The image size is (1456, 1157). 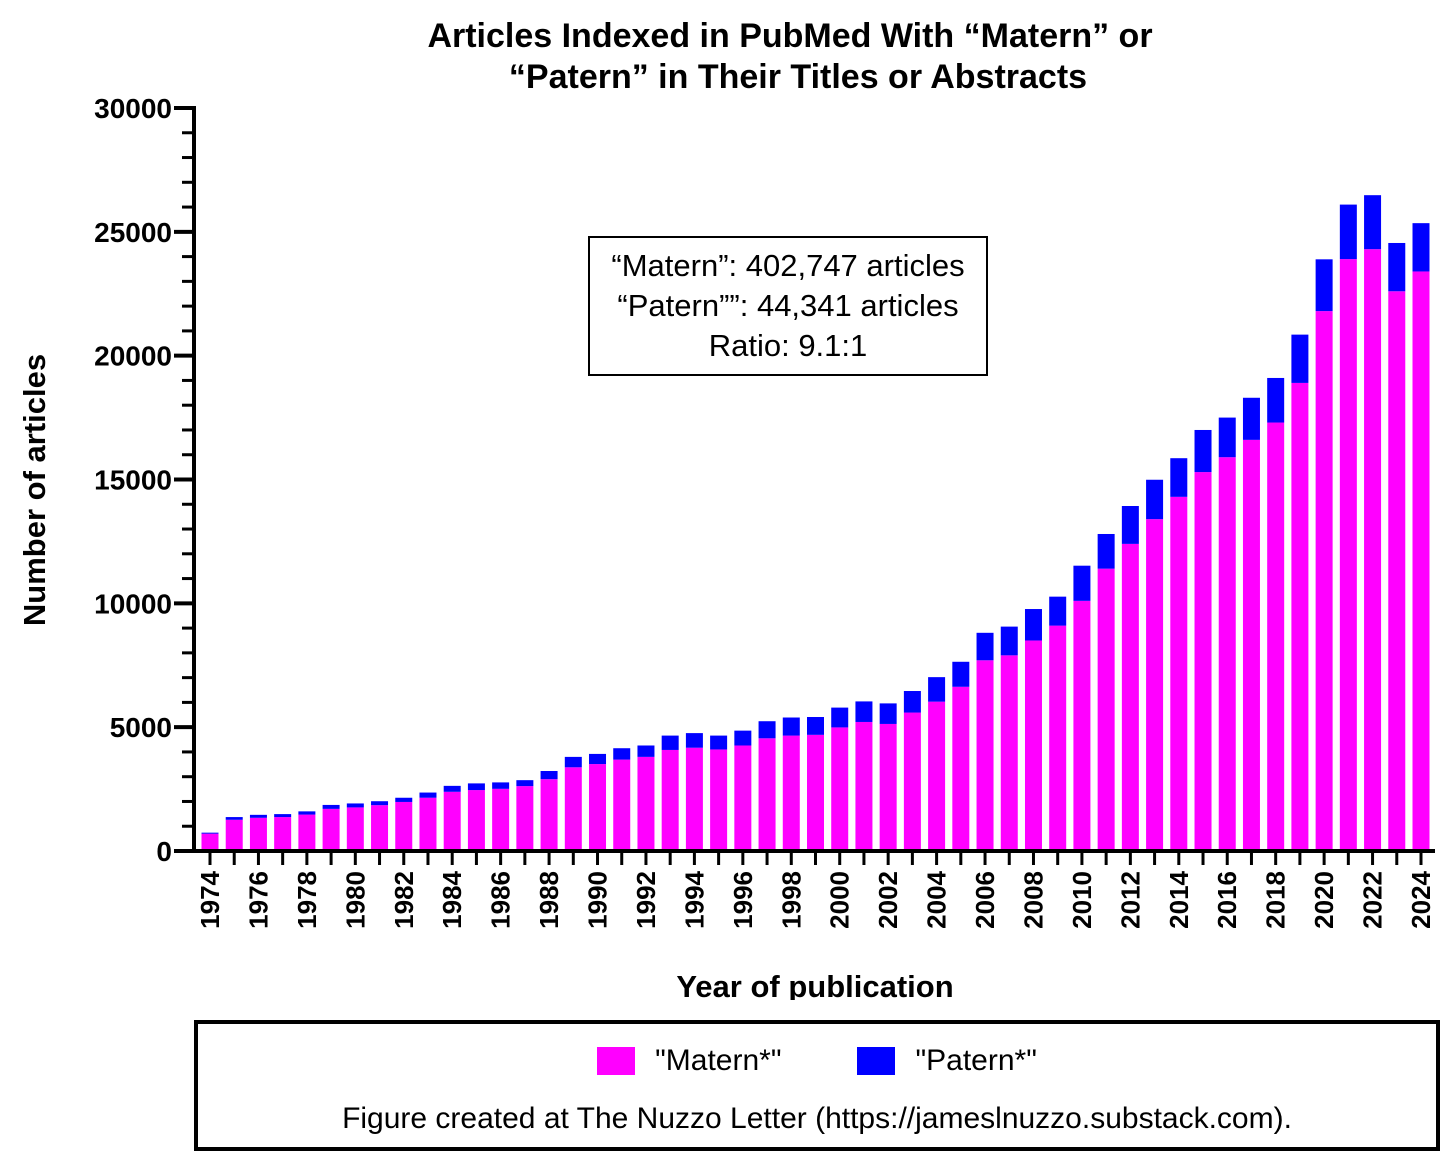 What do you see at coordinates (525, 818) in the screenshot?
I see `bar-matern-1987` at bounding box center [525, 818].